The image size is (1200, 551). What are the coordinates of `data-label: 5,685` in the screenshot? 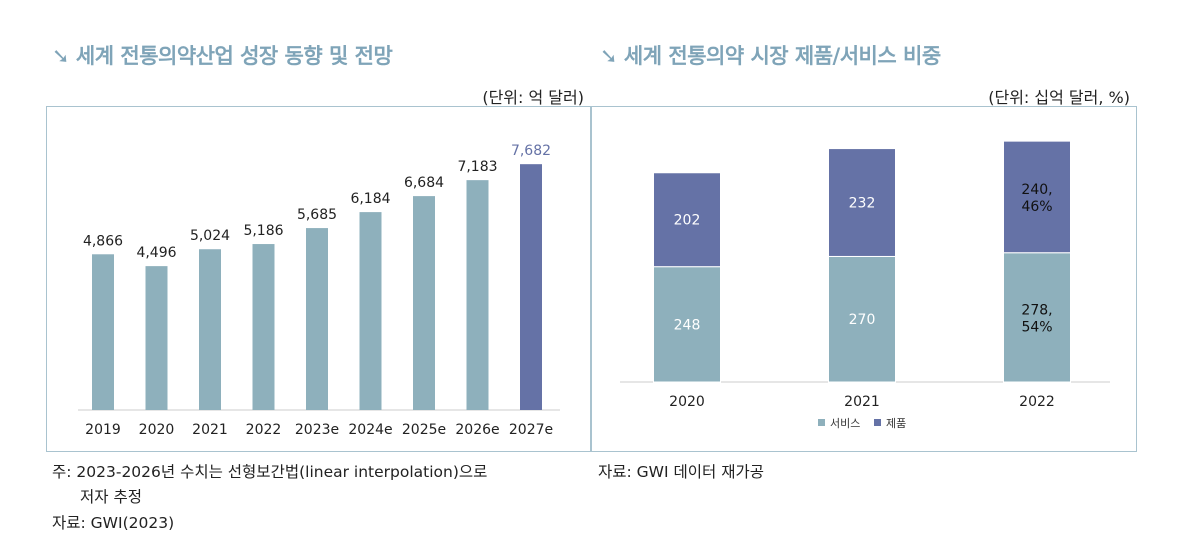 It's located at (317, 215).